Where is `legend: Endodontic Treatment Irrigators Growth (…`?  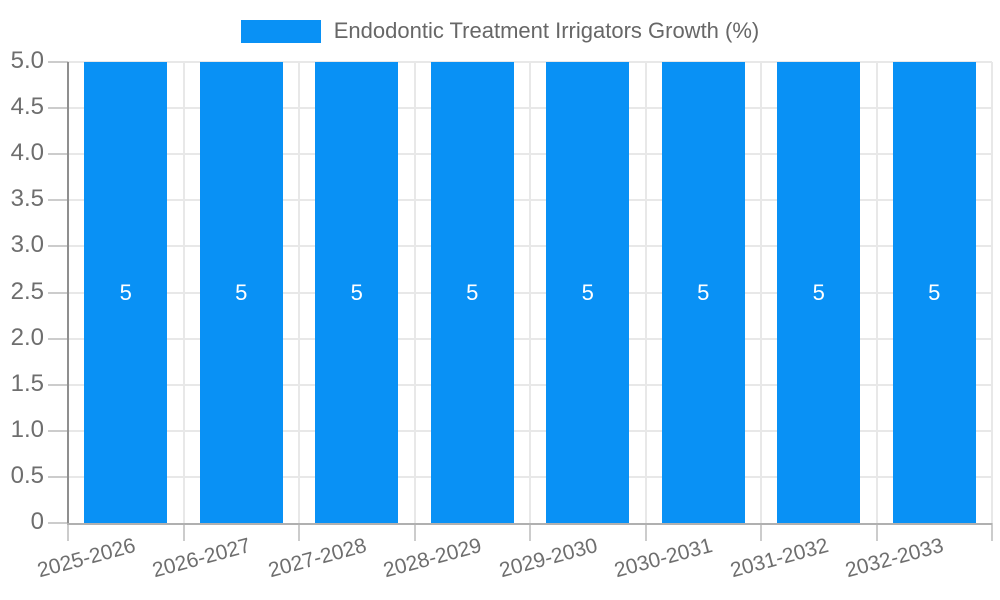 legend: Endodontic Treatment Irrigators Growth (… is located at coordinates (500, 31).